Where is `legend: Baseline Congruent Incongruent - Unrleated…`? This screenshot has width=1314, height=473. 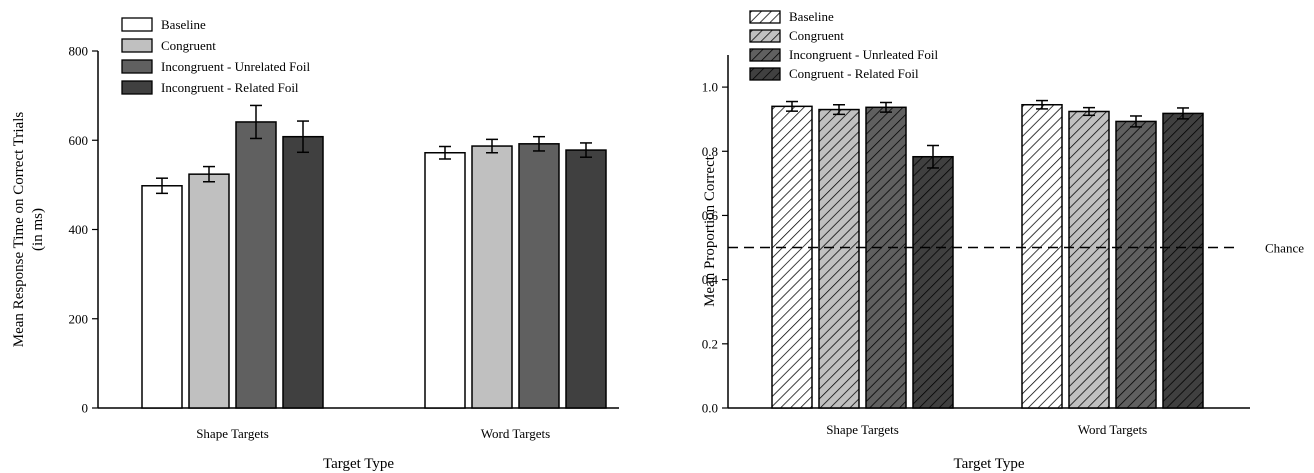
legend: Baseline Congruent Incongruent - Unrleated… is located at coordinates (843, 45).